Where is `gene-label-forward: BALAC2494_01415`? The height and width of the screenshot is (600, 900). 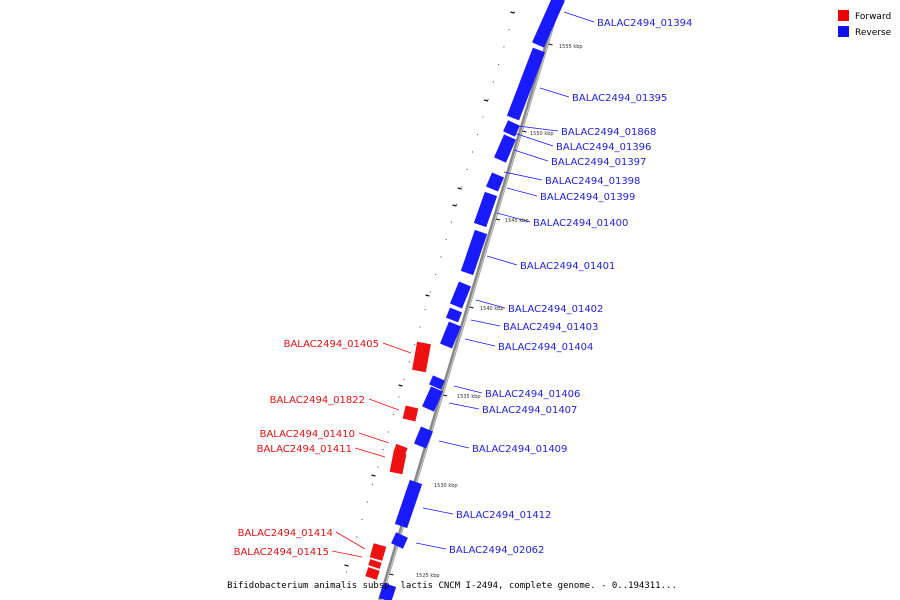
gene-label-forward: BALAC2494_01415 is located at coordinates (281, 552).